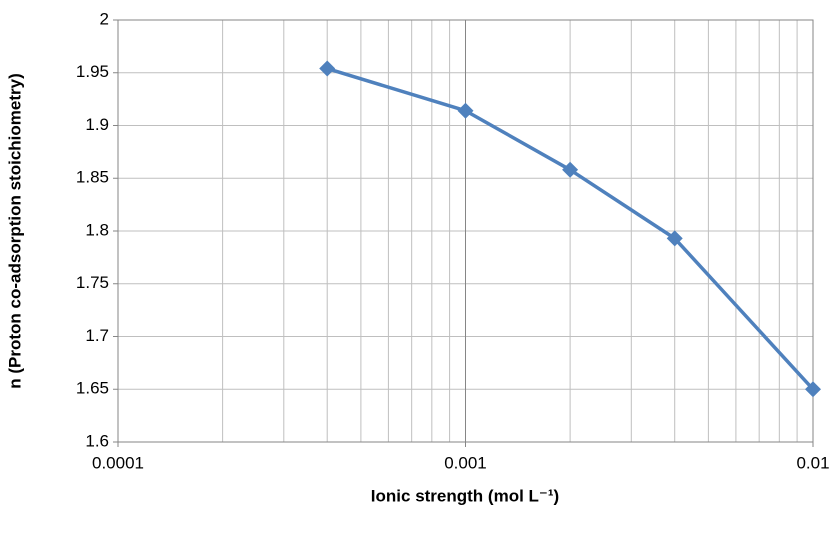  I want to click on y-tick-label: 1.9, so click(97, 124).